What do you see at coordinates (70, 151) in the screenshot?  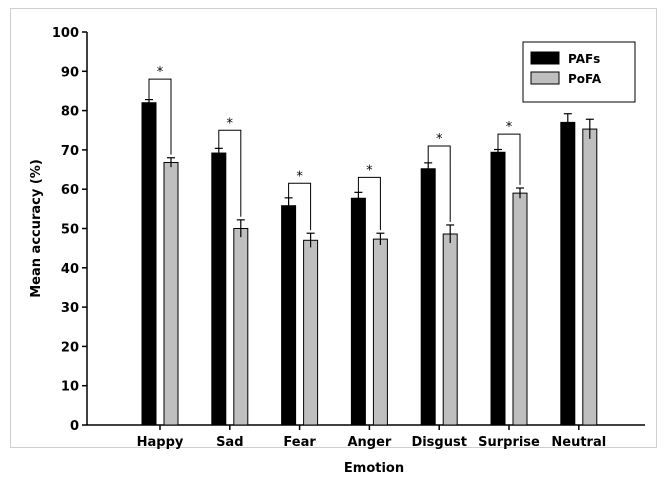 I see `y-tick-label: 70` at bounding box center [70, 151].